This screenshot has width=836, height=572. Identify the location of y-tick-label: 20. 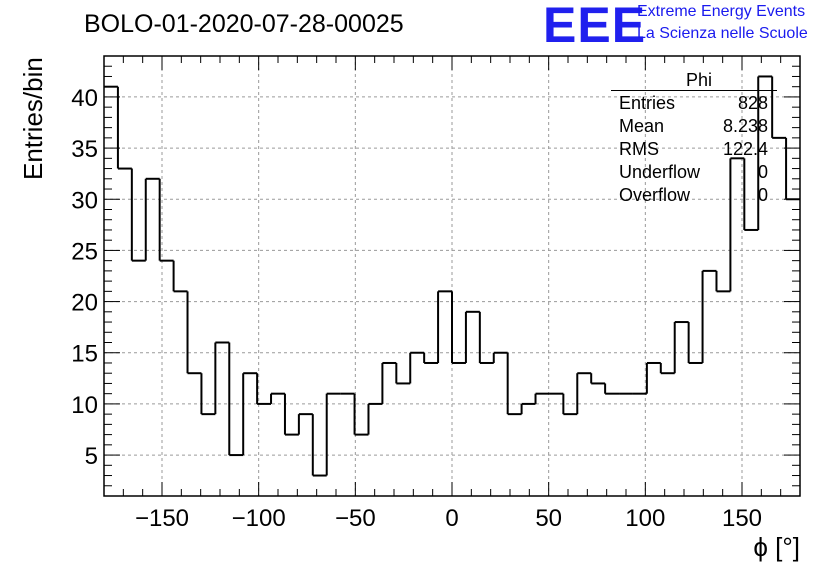
(84, 303).